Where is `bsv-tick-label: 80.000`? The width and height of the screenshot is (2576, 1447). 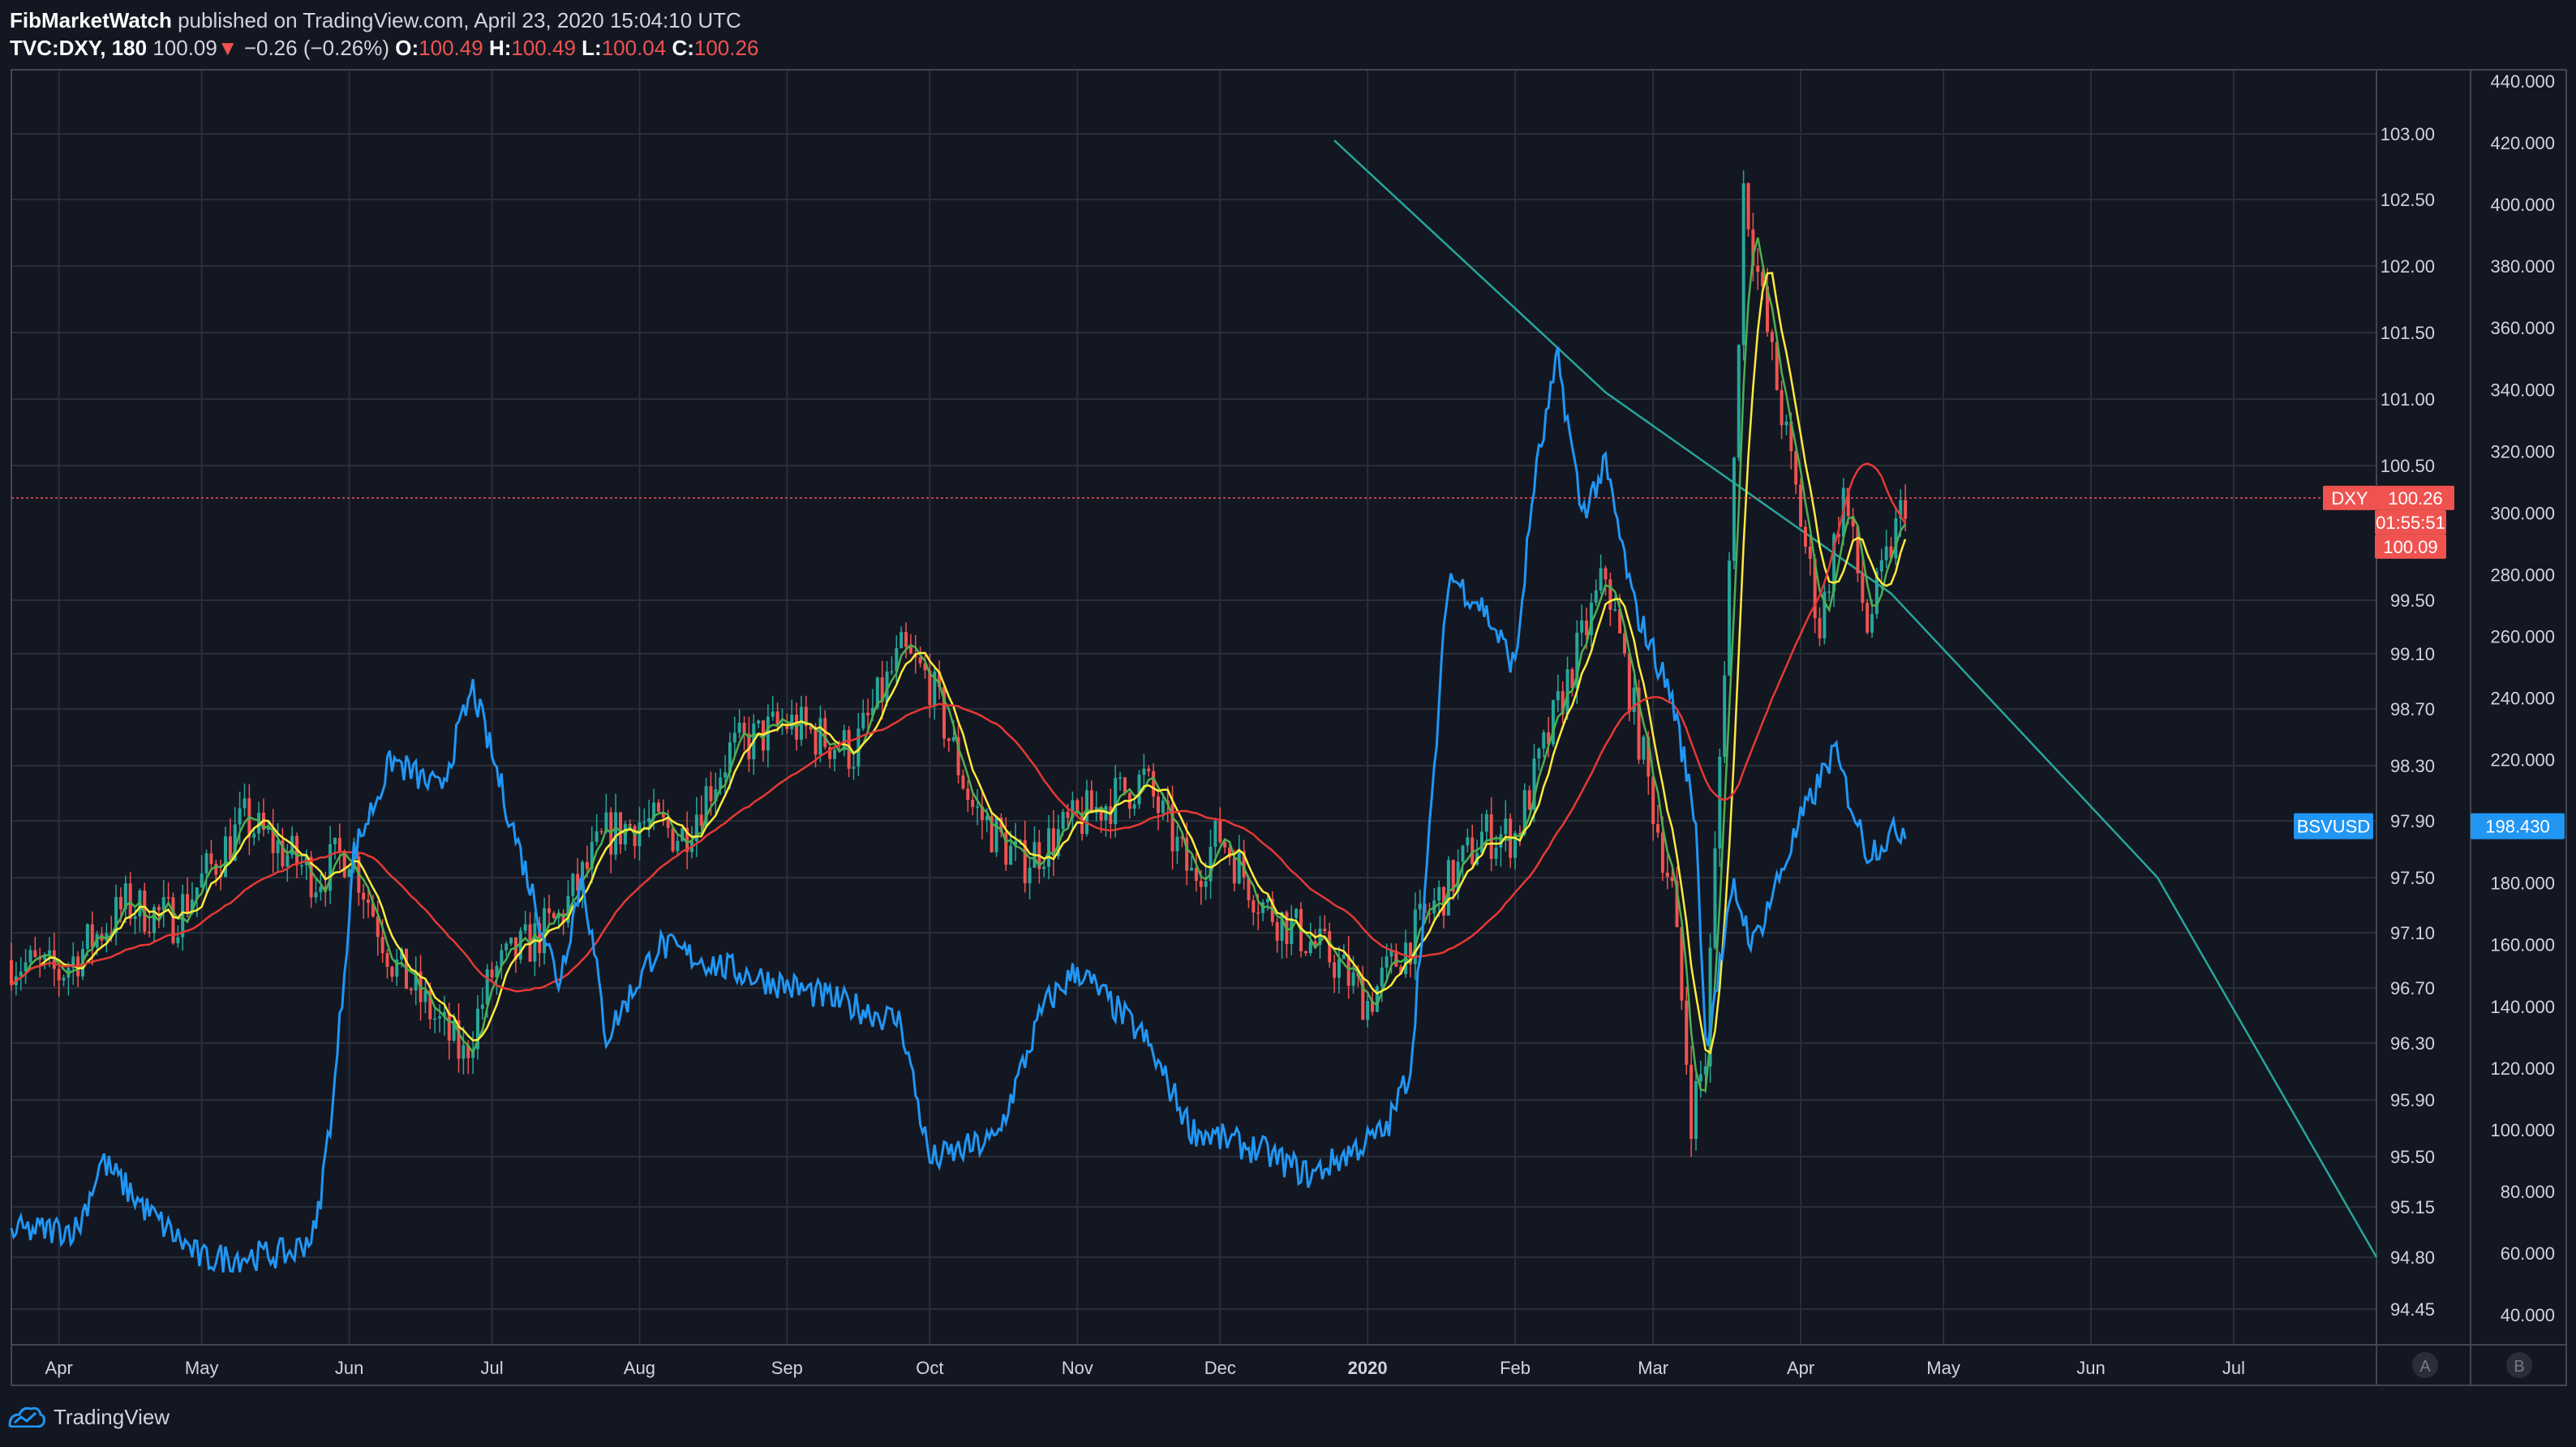
bsv-tick-label: 80.000 is located at coordinates (2528, 1192).